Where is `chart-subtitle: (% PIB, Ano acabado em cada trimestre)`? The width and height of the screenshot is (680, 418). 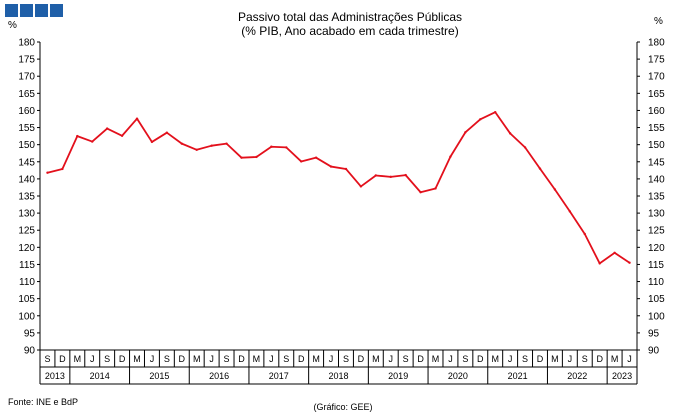 chart-subtitle: (% PIB, Ano acabado em cada trimestre) is located at coordinates (349, 31).